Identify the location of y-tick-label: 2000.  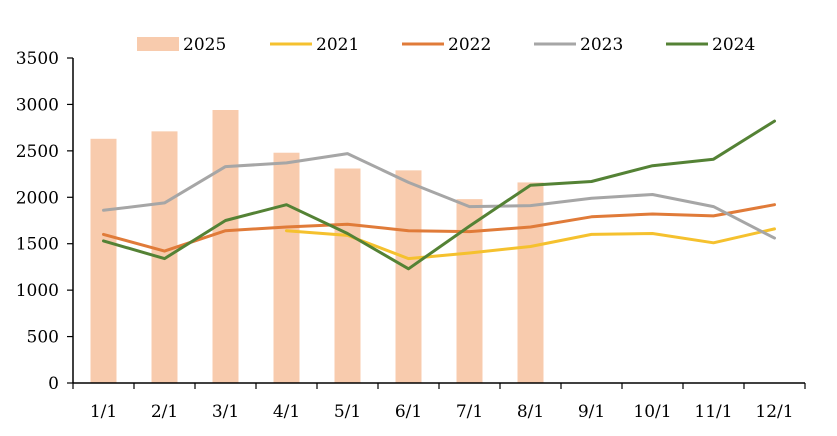
(37, 198).